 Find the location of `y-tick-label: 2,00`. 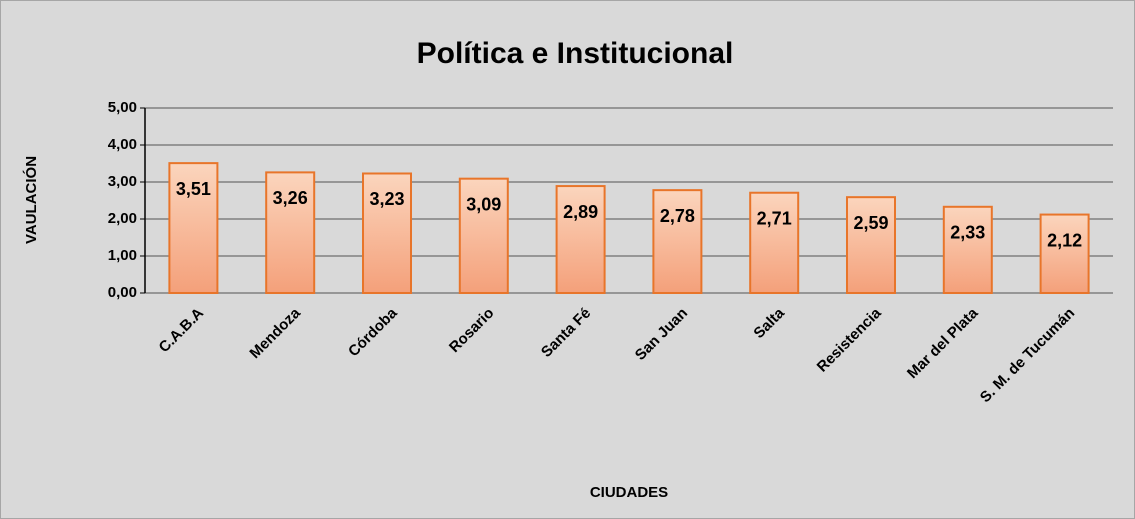

y-tick-label: 2,00 is located at coordinates (122, 218).